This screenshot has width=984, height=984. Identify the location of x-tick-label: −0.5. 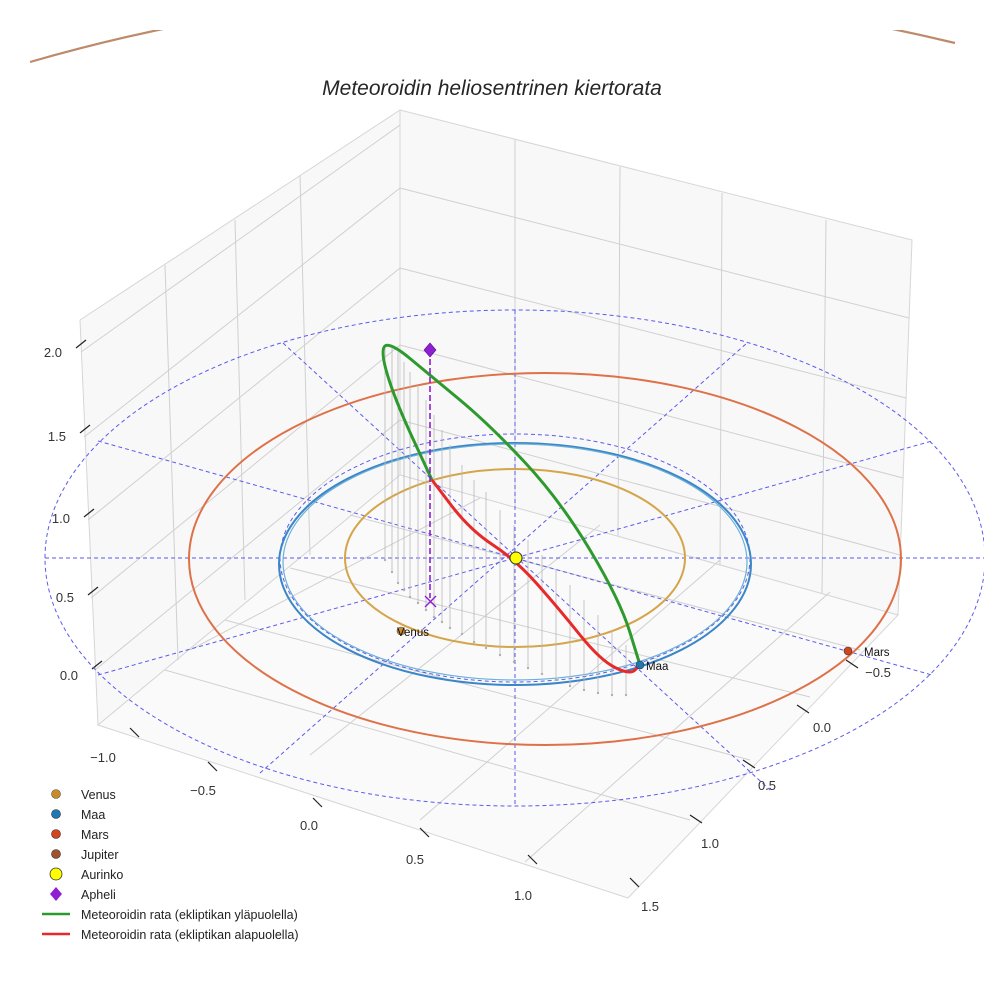
(203, 790).